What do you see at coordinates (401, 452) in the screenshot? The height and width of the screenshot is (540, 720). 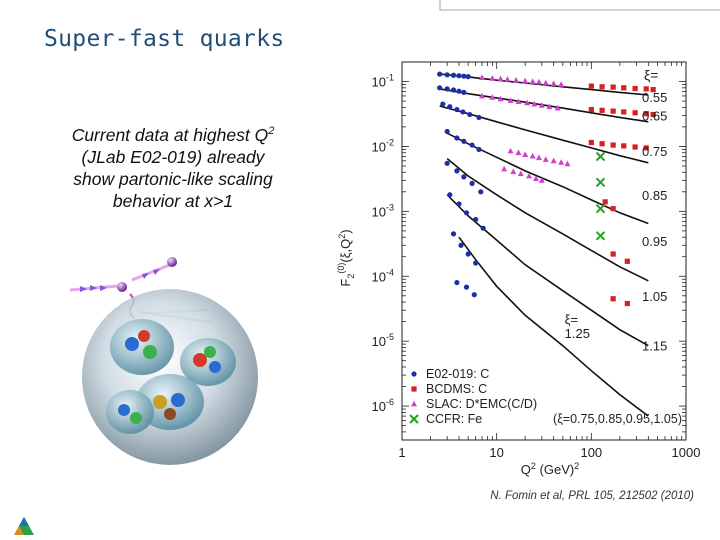 I see `x-tick-label: 1` at bounding box center [401, 452].